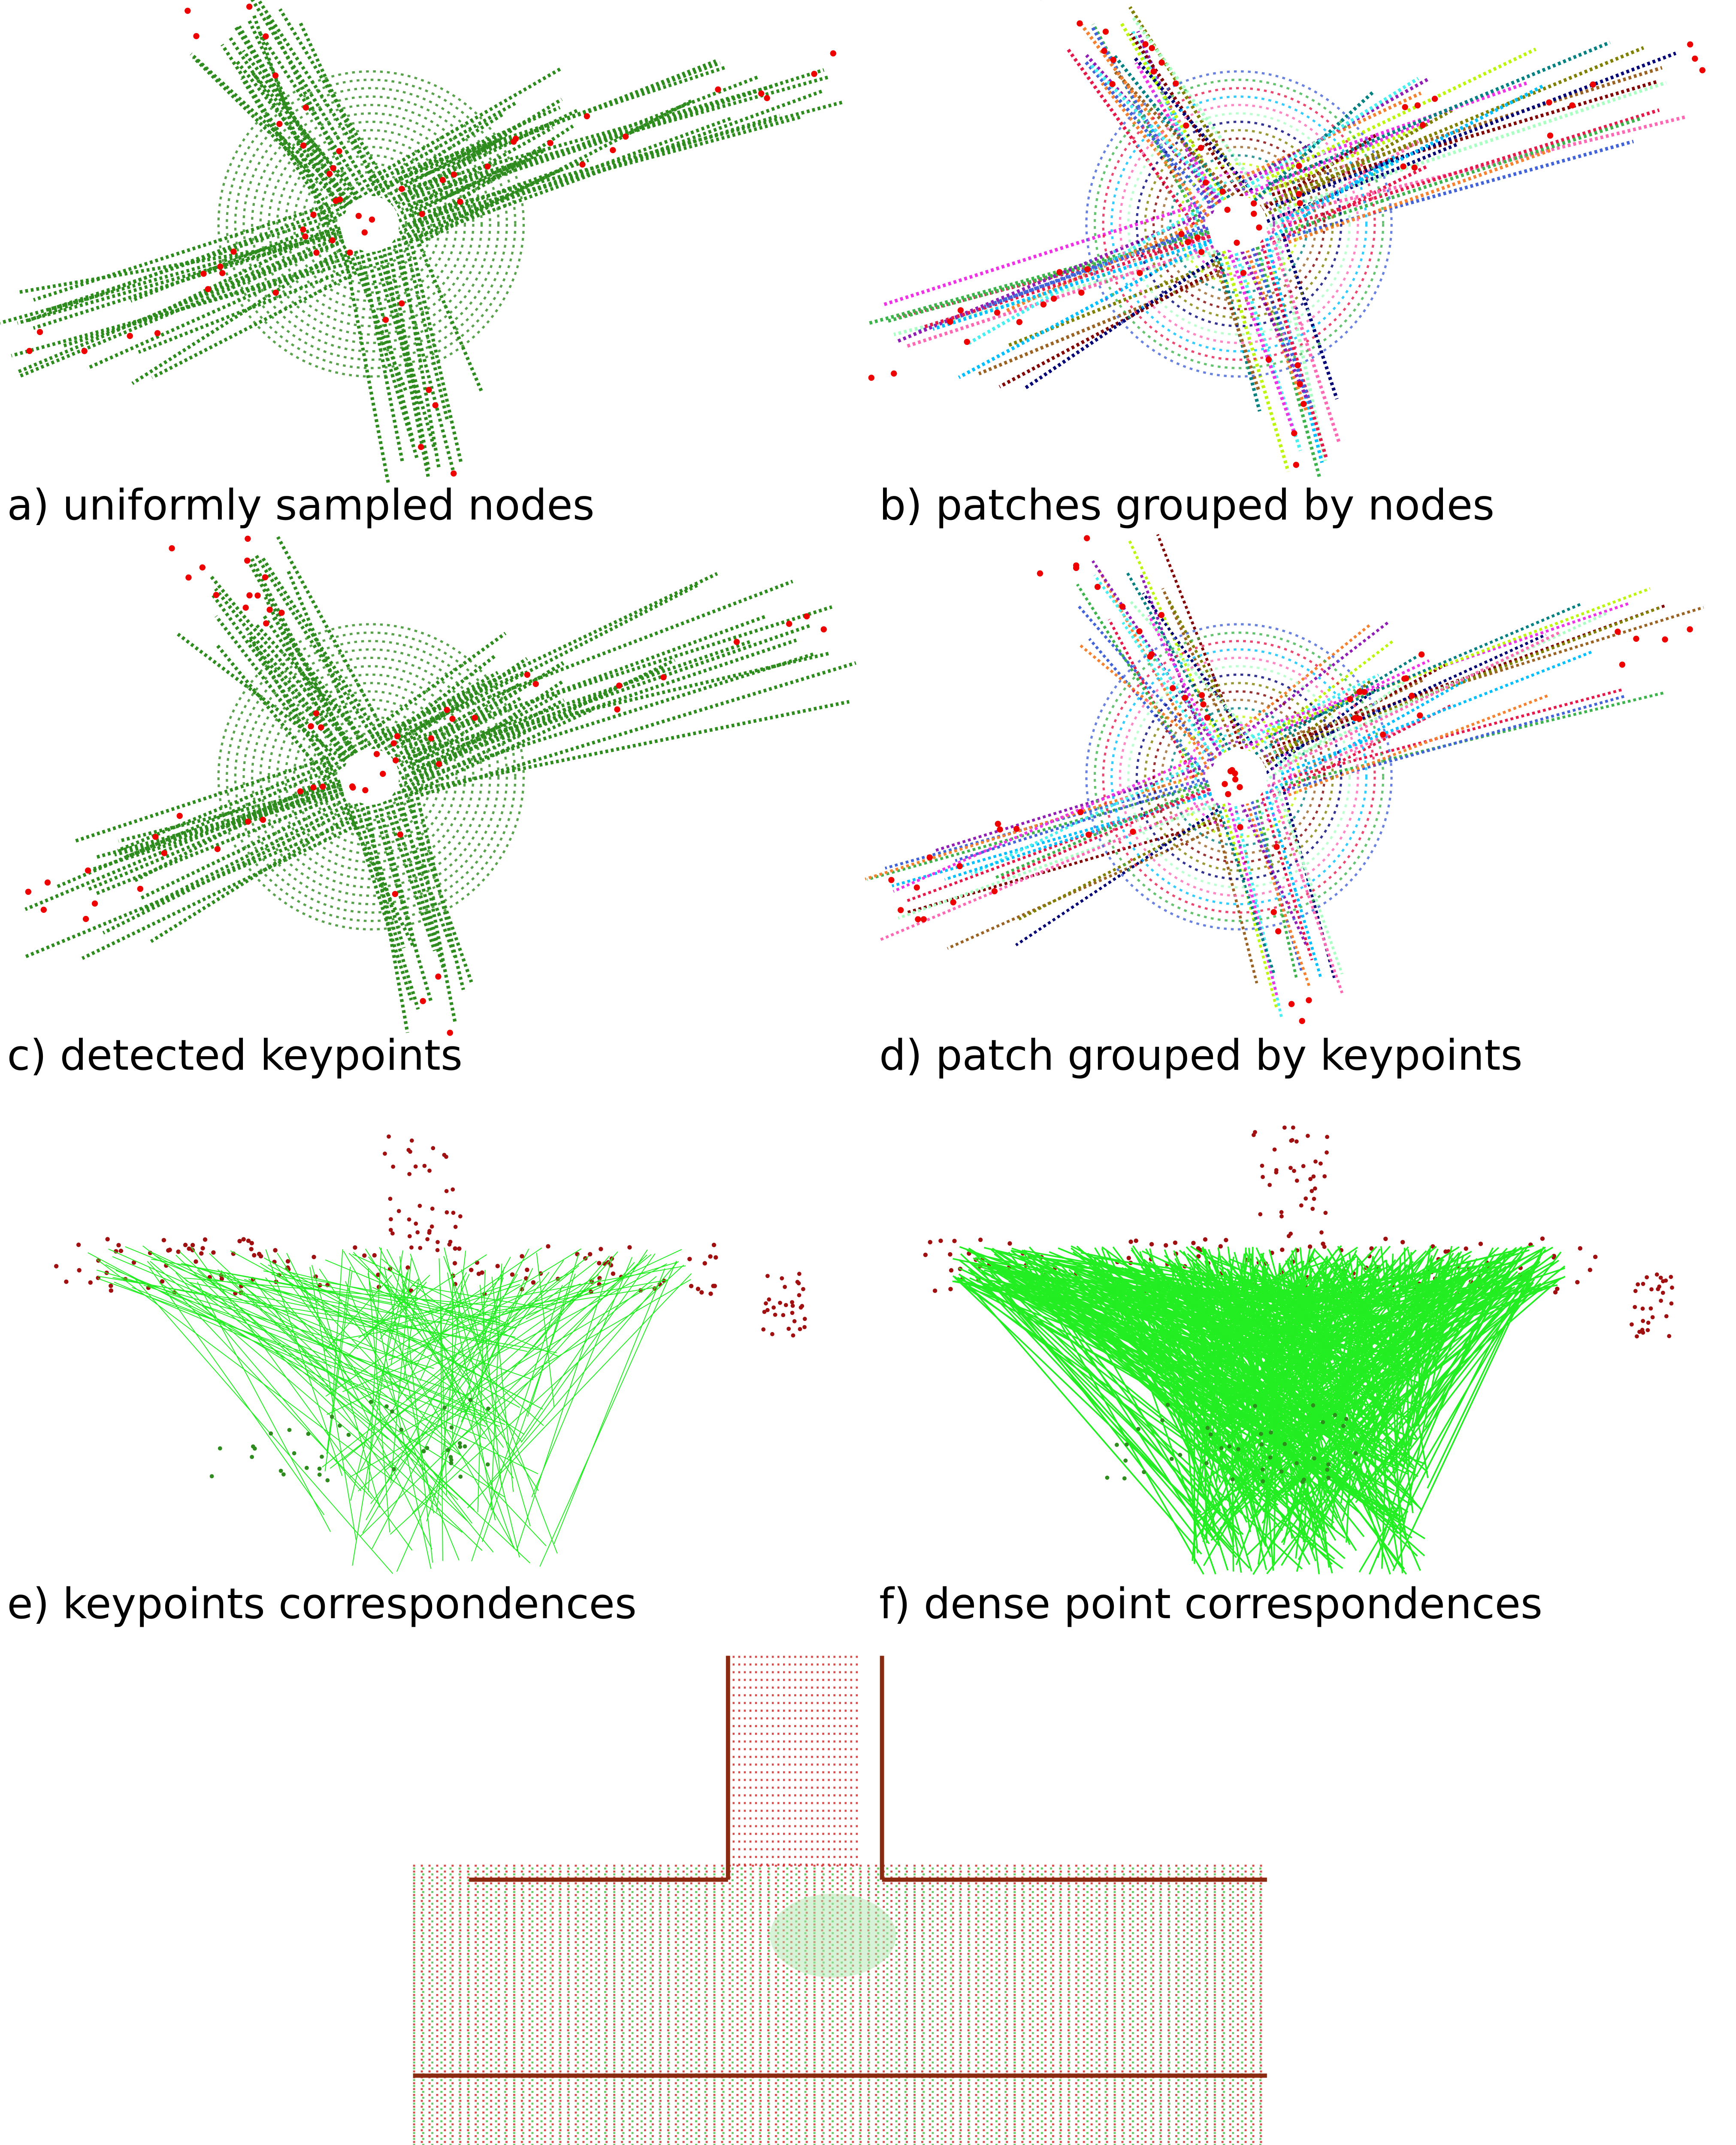 This screenshot has width=1736, height=2145. Describe the element at coordinates (1239, 777) in the screenshot. I see `center-hole` at that location.